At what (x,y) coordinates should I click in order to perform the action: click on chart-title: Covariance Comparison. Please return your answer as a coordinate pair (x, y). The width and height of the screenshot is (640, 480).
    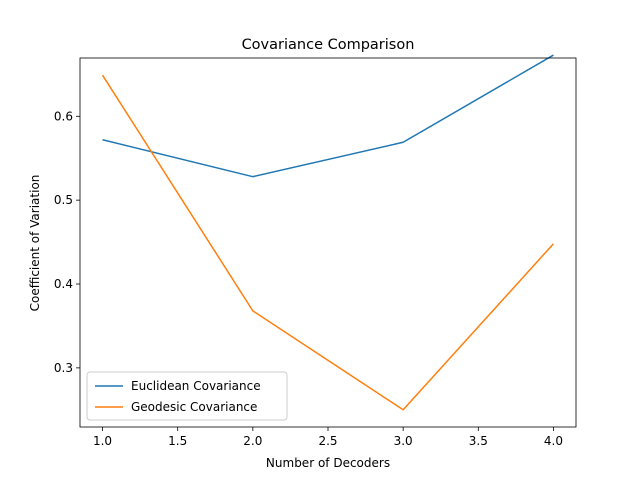
    Looking at the image, I should click on (328, 45).